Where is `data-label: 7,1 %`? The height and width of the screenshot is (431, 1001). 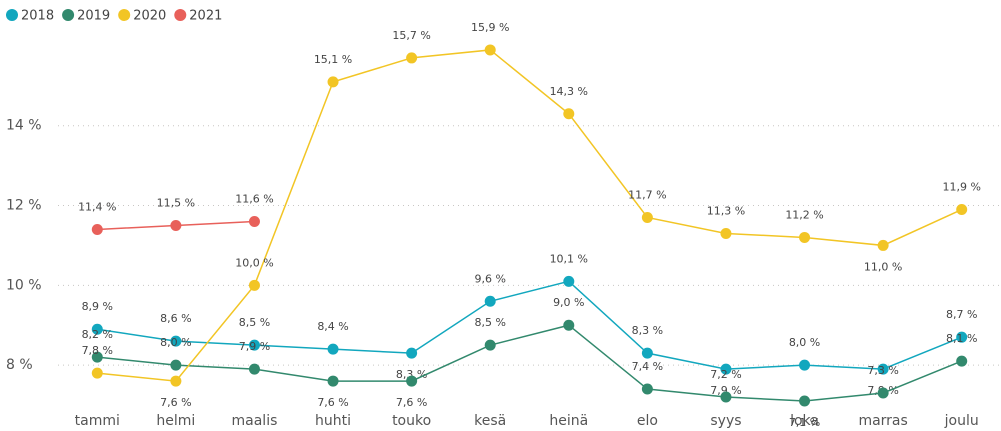 data-label: 7,1 % is located at coordinates (804, 422).